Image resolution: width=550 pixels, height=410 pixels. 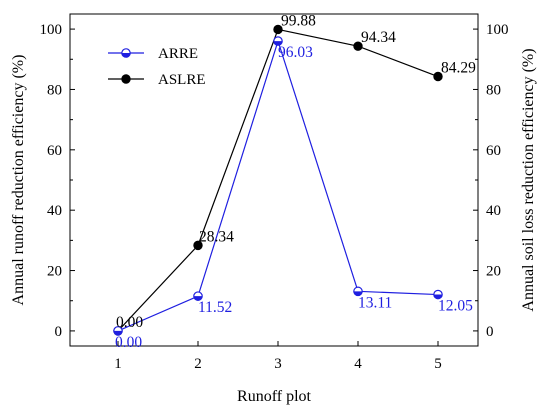 I want to click on x-tick-label: 3, so click(x=278, y=364).